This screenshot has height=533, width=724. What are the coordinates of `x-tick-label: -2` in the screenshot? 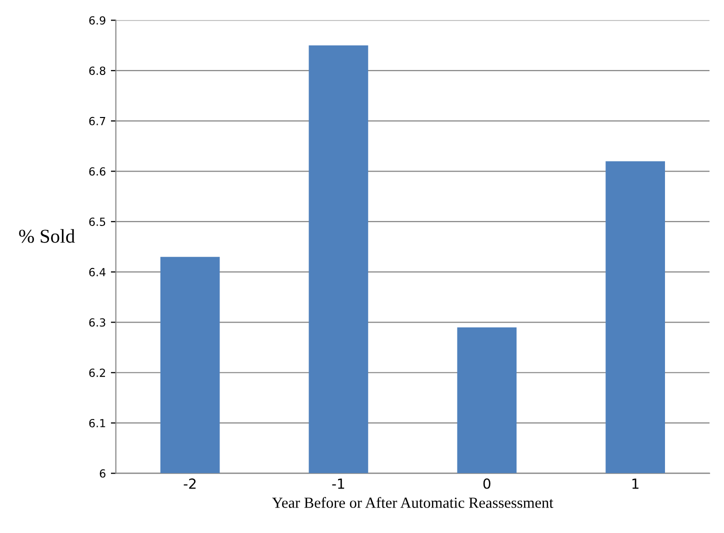 It's located at (190, 483).